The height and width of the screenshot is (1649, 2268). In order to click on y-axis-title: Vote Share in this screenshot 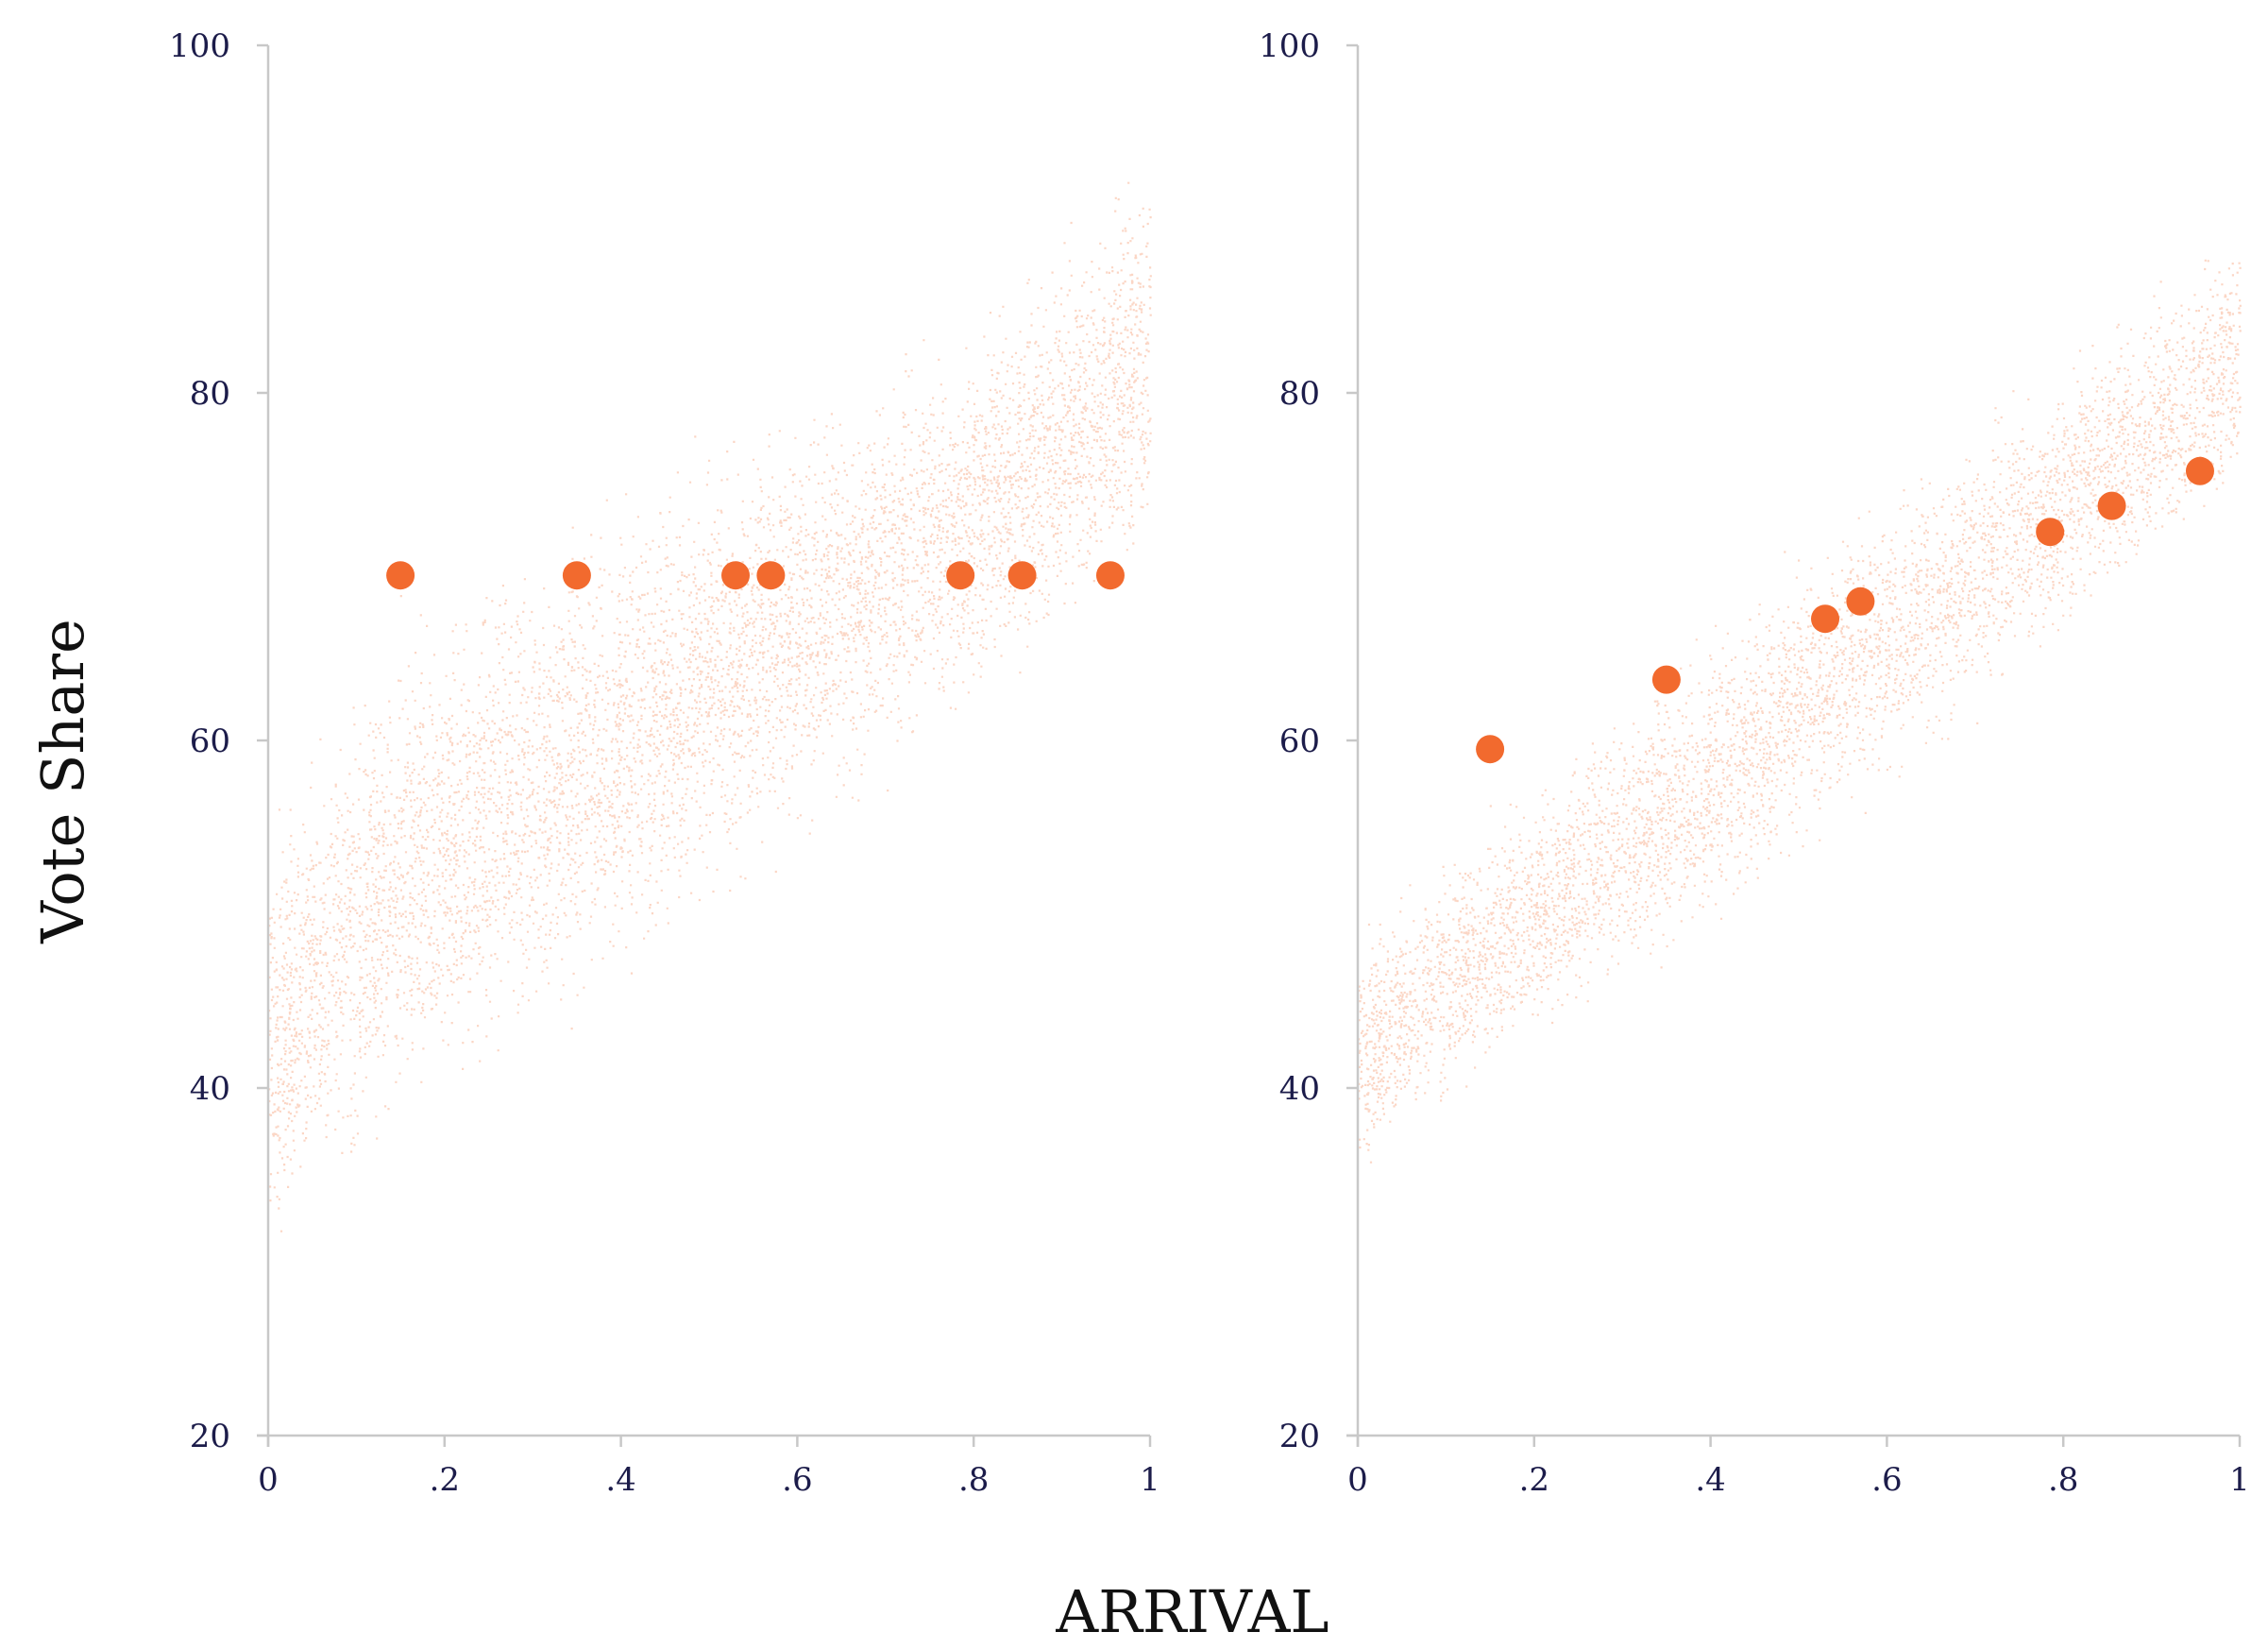, I will do `click(62, 781)`.